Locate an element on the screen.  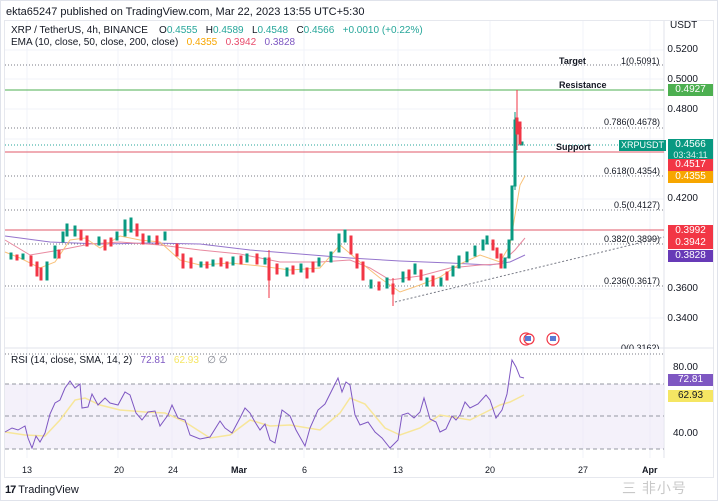
time-tick: 27 is located at coordinates (583, 470).